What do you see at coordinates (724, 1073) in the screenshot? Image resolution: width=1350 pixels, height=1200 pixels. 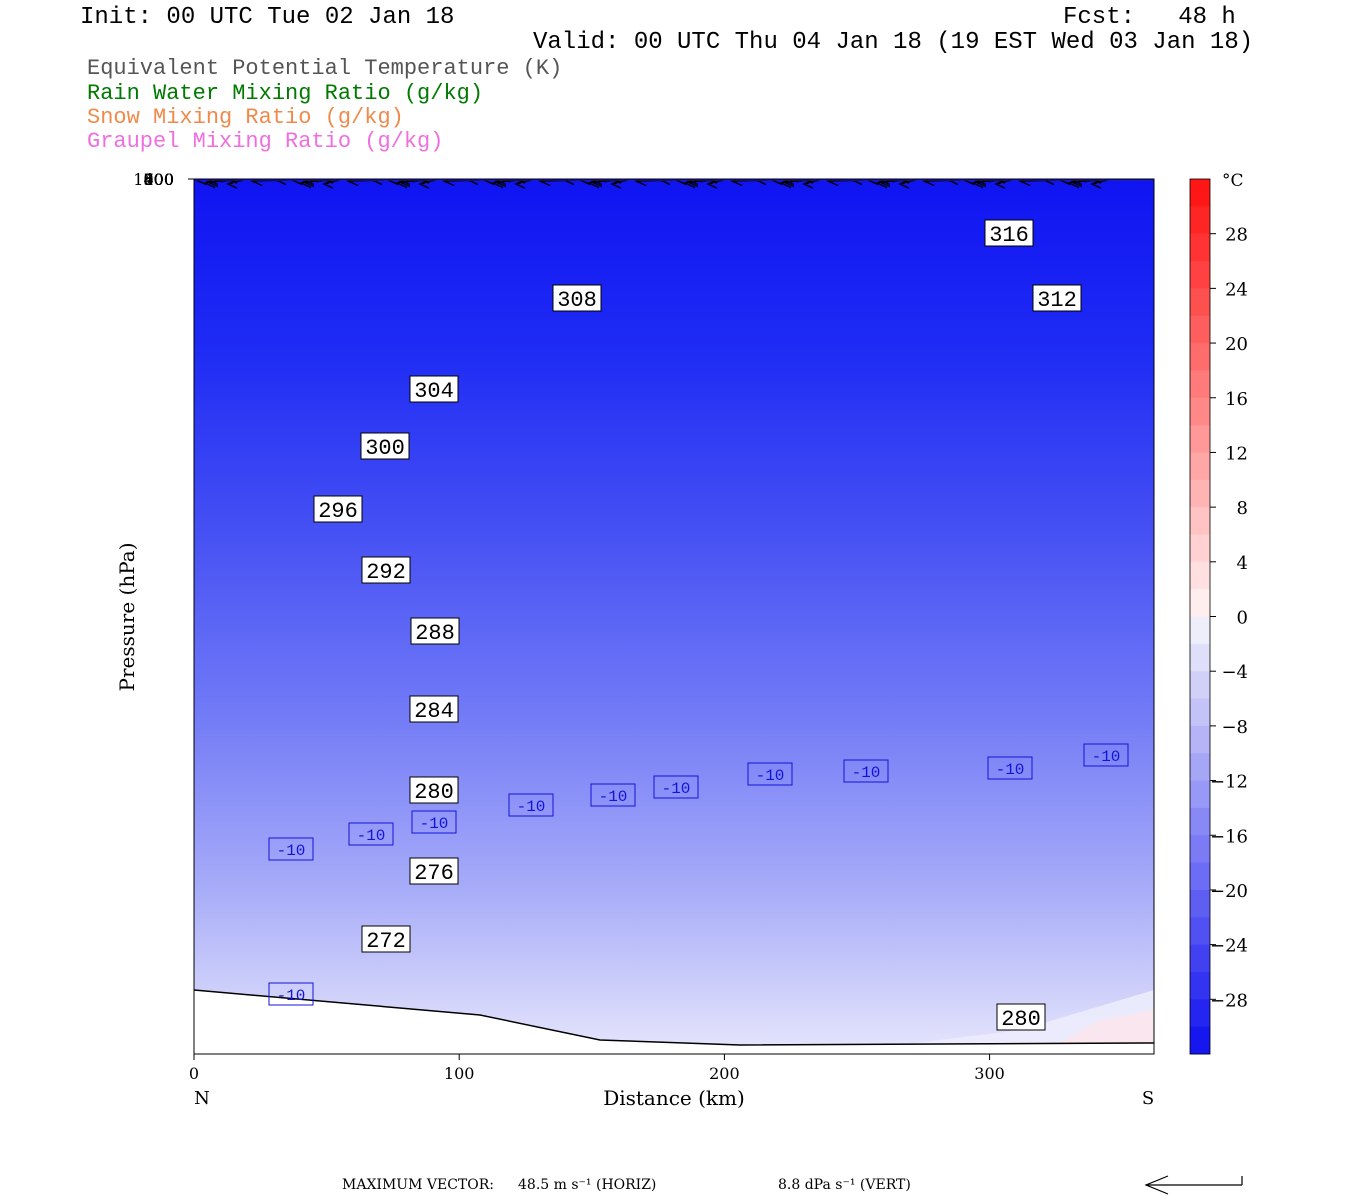 I see `x-tick-label: 200` at bounding box center [724, 1073].